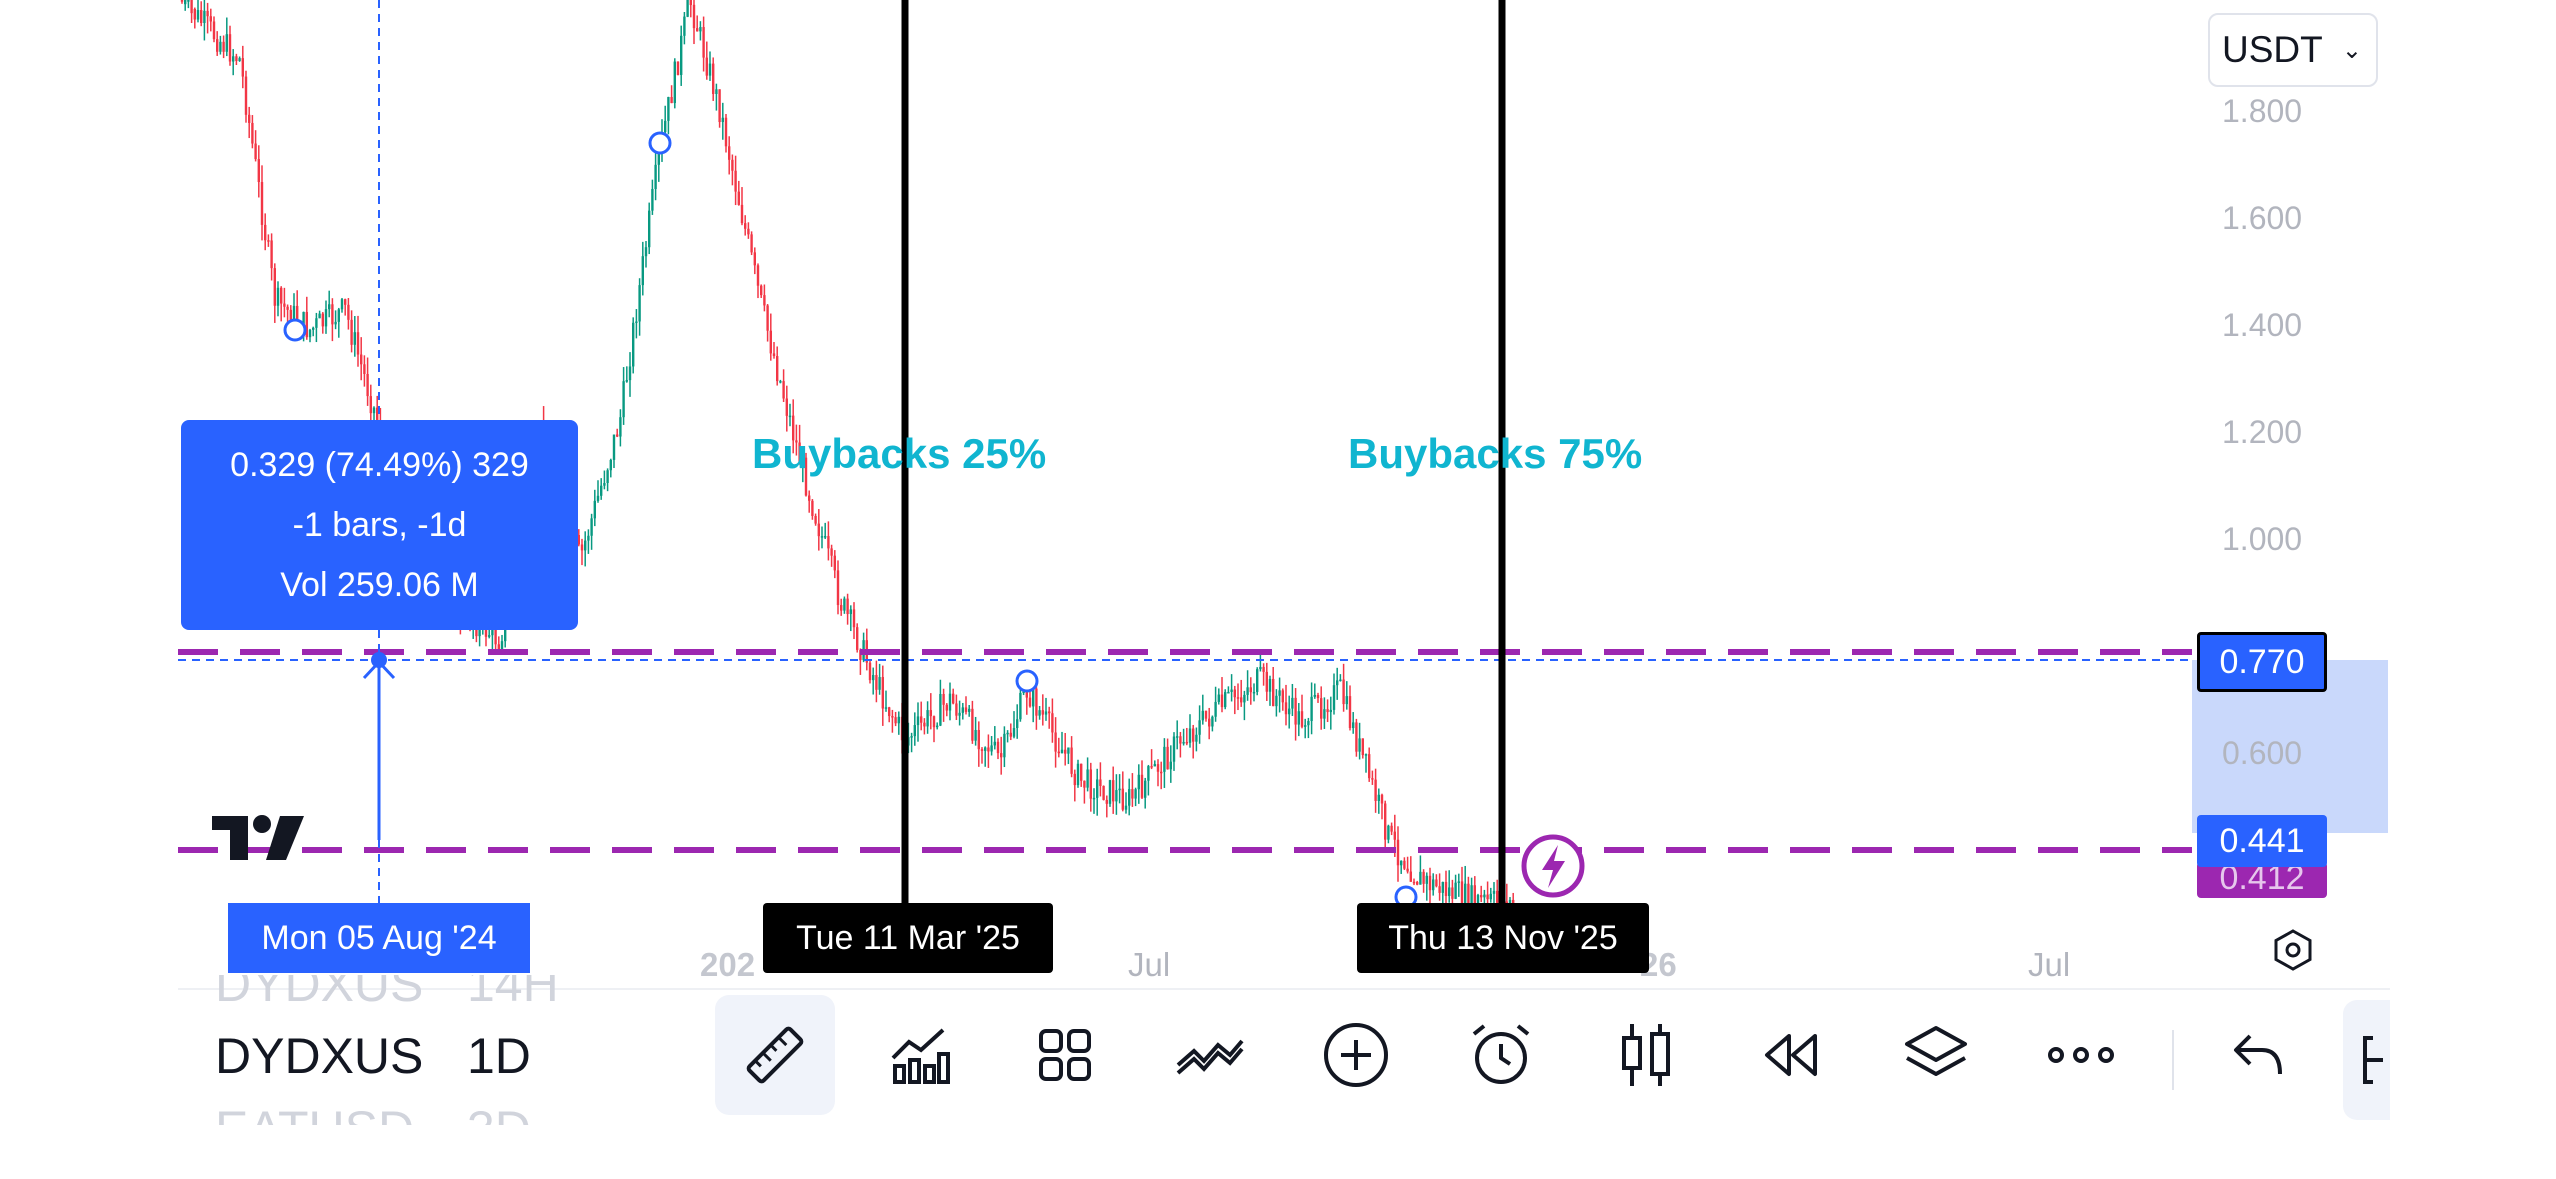  I want to click on more-icon, so click(2081, 1055).